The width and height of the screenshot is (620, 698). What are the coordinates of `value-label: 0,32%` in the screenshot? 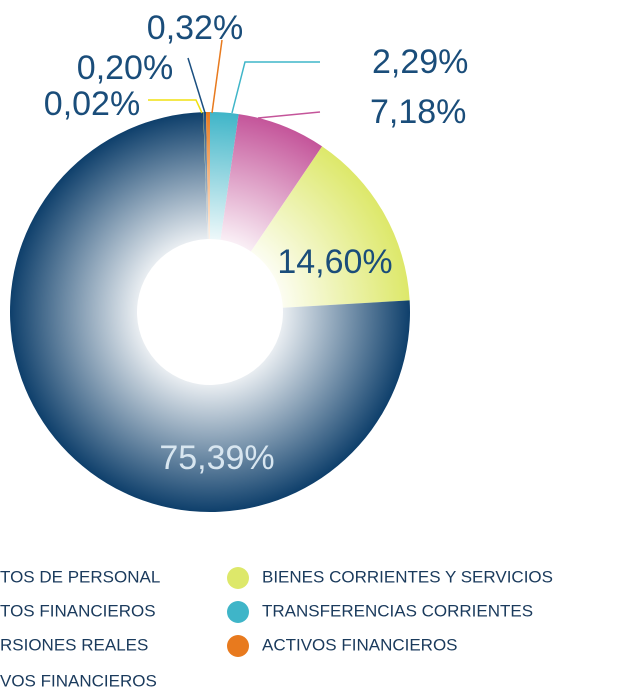 It's located at (195, 28).